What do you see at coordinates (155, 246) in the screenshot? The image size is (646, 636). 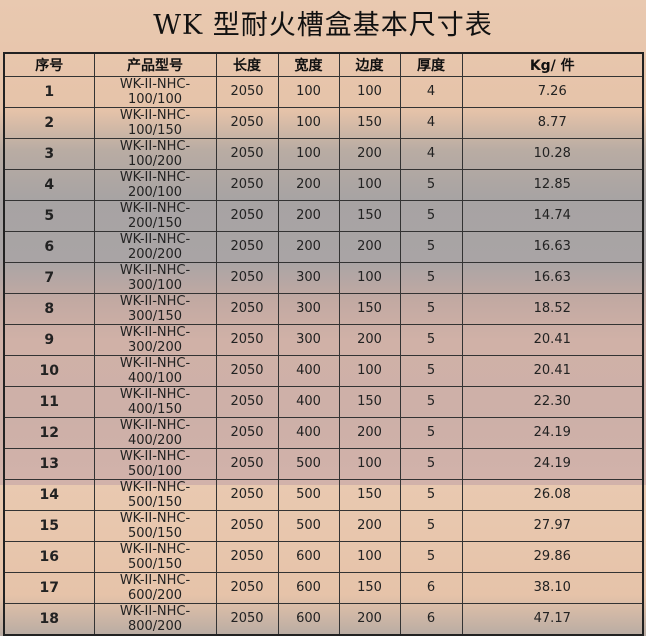 I see `cell-model: WK-II-NHC-200/200` at bounding box center [155, 246].